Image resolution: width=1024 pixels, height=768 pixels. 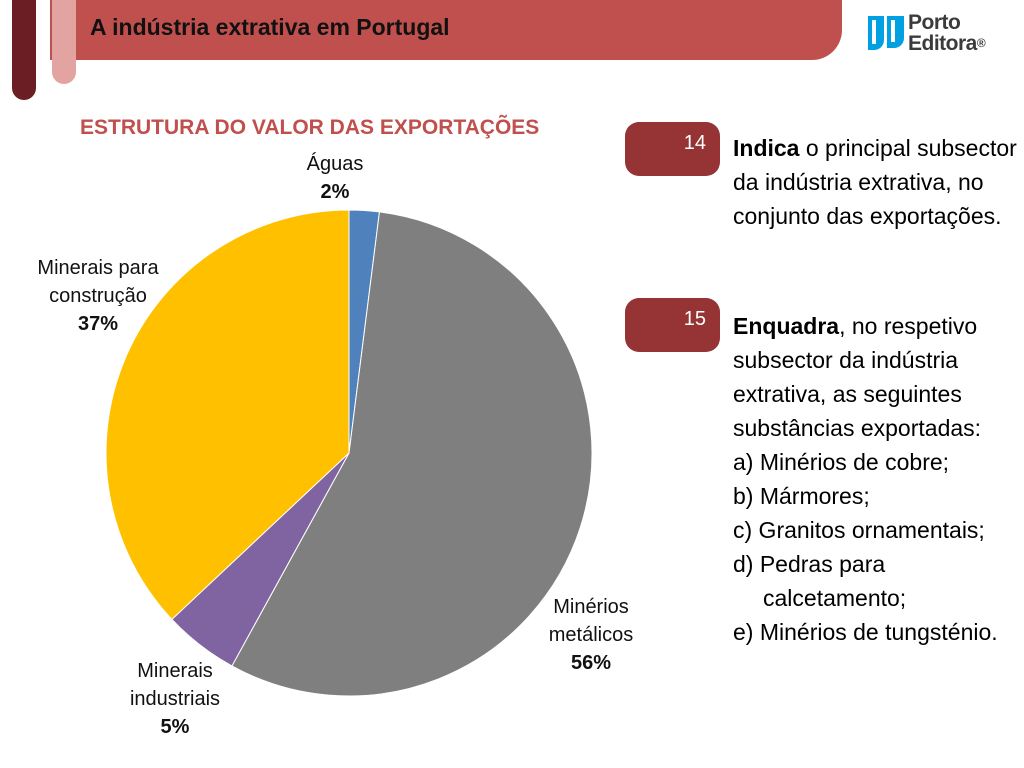 I want to click on slice-name-construcao-2: construção, so click(x=98, y=296).